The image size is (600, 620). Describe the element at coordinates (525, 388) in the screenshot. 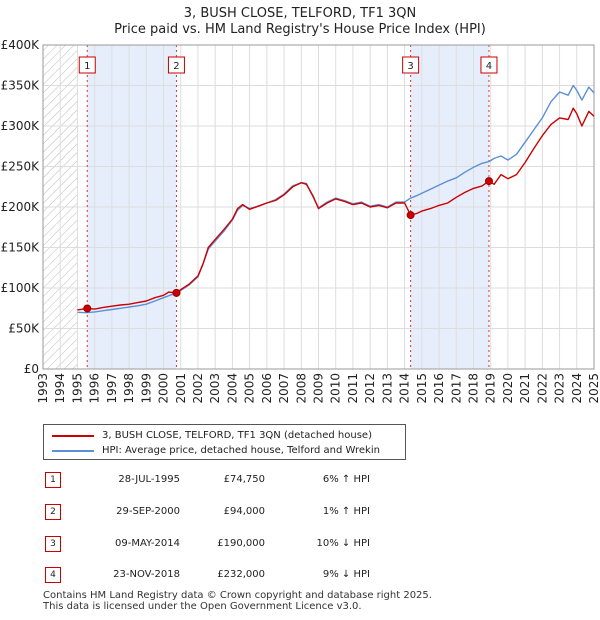

I see `x-tick-label: 2021` at that location.